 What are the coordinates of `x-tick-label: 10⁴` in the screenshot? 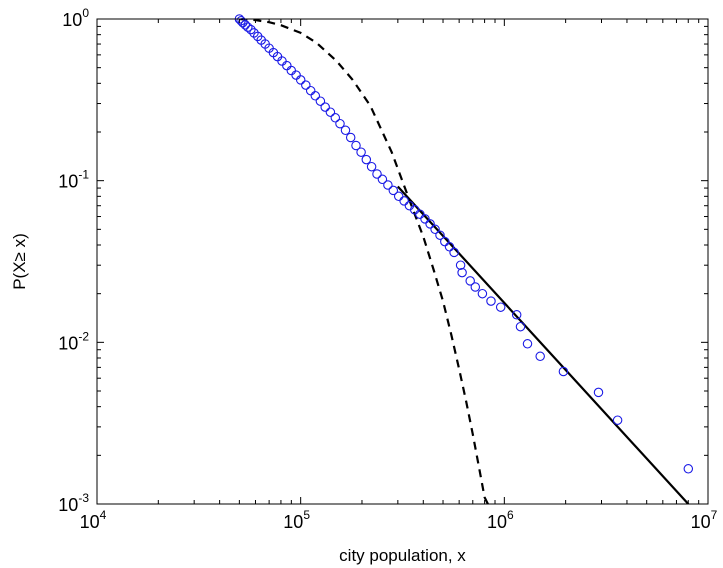 It's located at (93, 520).